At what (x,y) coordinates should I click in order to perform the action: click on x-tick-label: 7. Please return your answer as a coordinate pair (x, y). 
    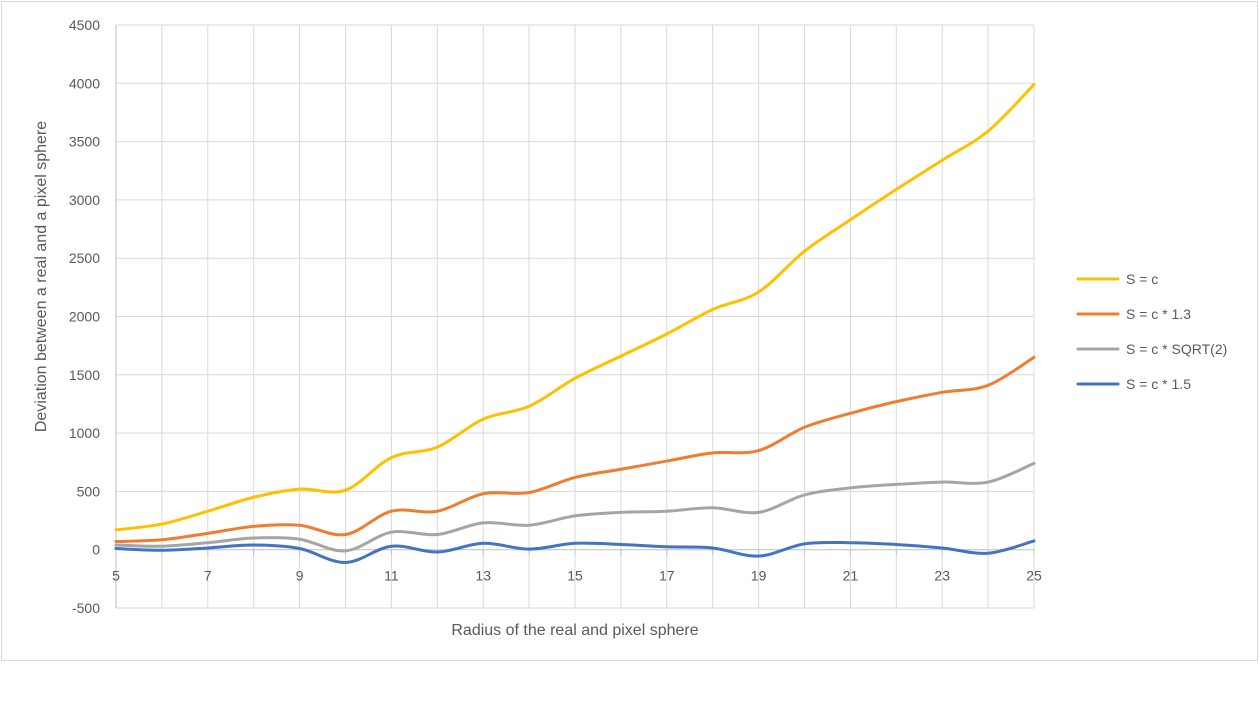
    Looking at the image, I should click on (208, 576).